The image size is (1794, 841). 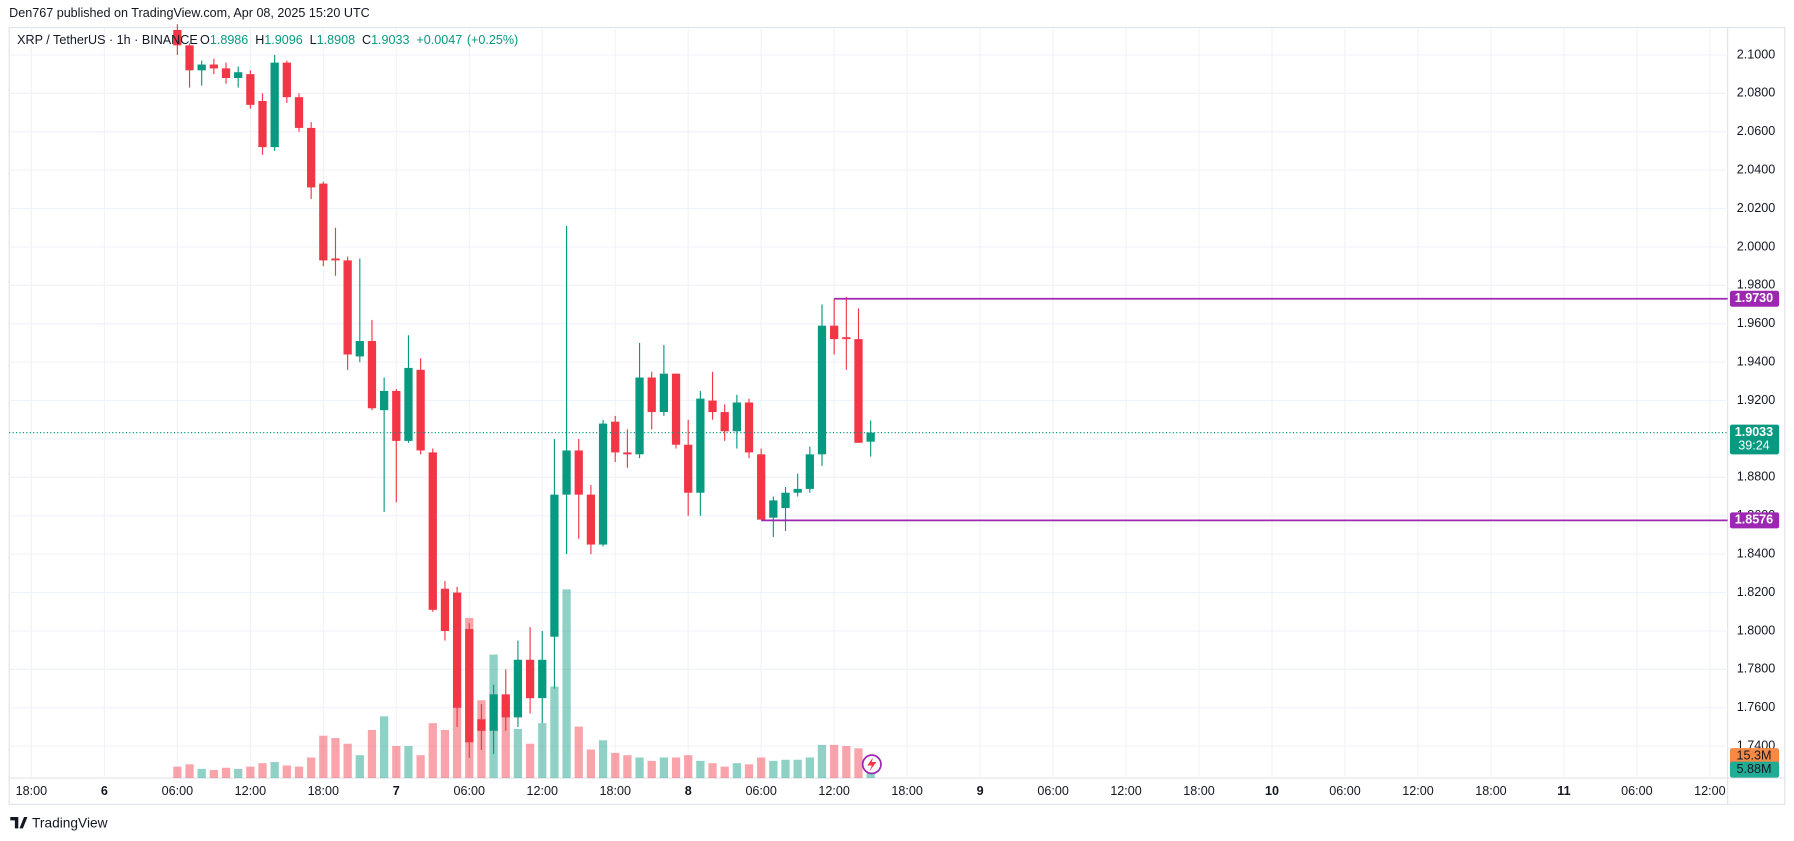 What do you see at coordinates (70, 822) in the screenshot?
I see `logo-text: TradingView` at bounding box center [70, 822].